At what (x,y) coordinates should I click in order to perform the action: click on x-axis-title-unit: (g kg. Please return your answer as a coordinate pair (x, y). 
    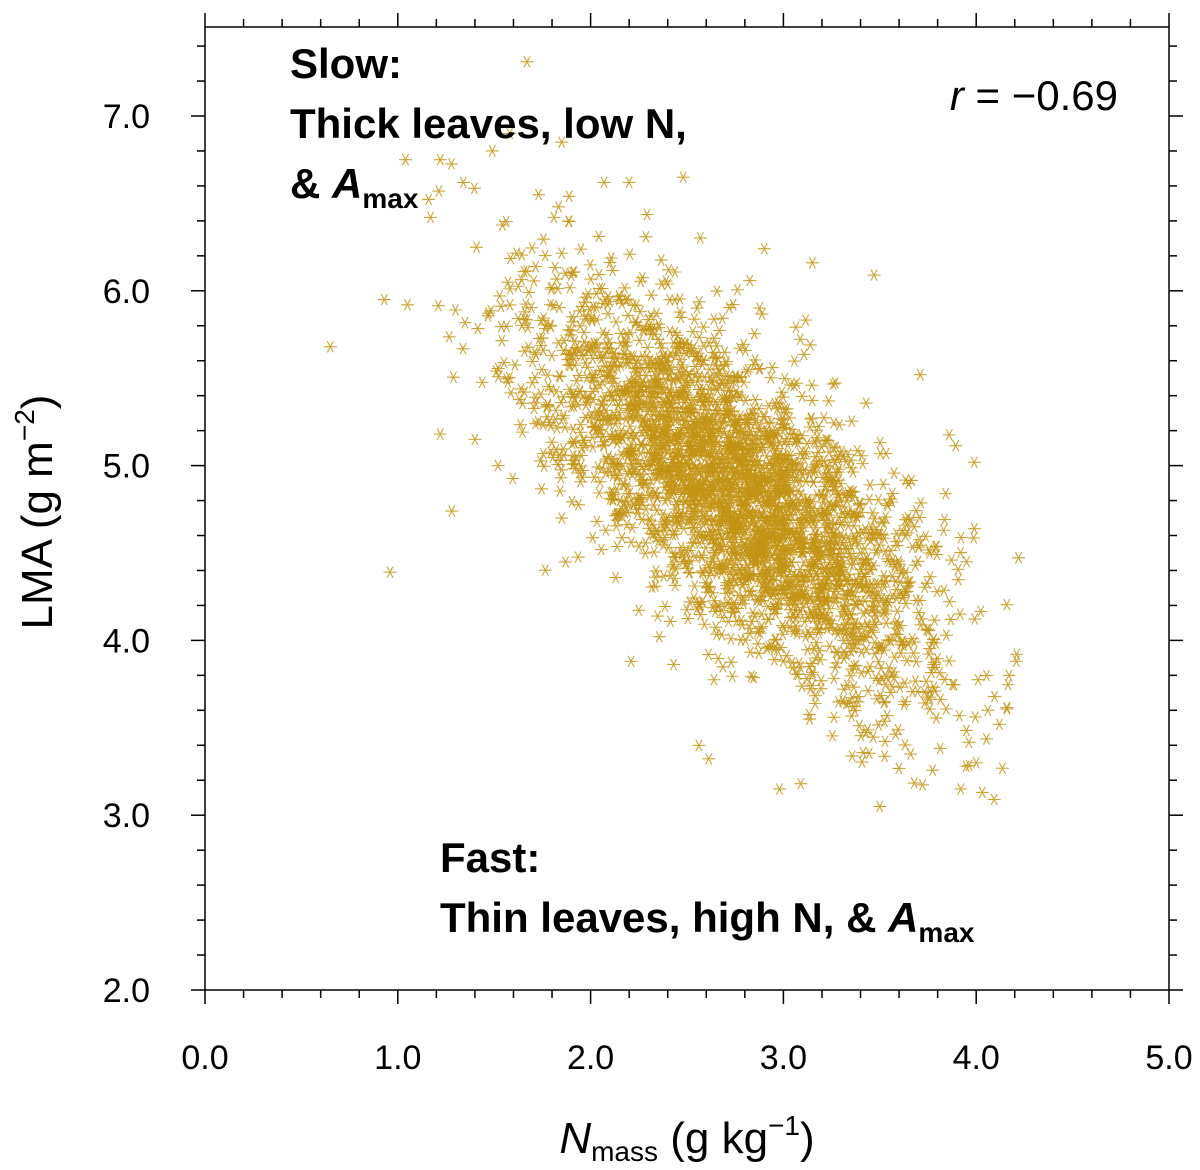
    Looking at the image, I should click on (713, 1138).